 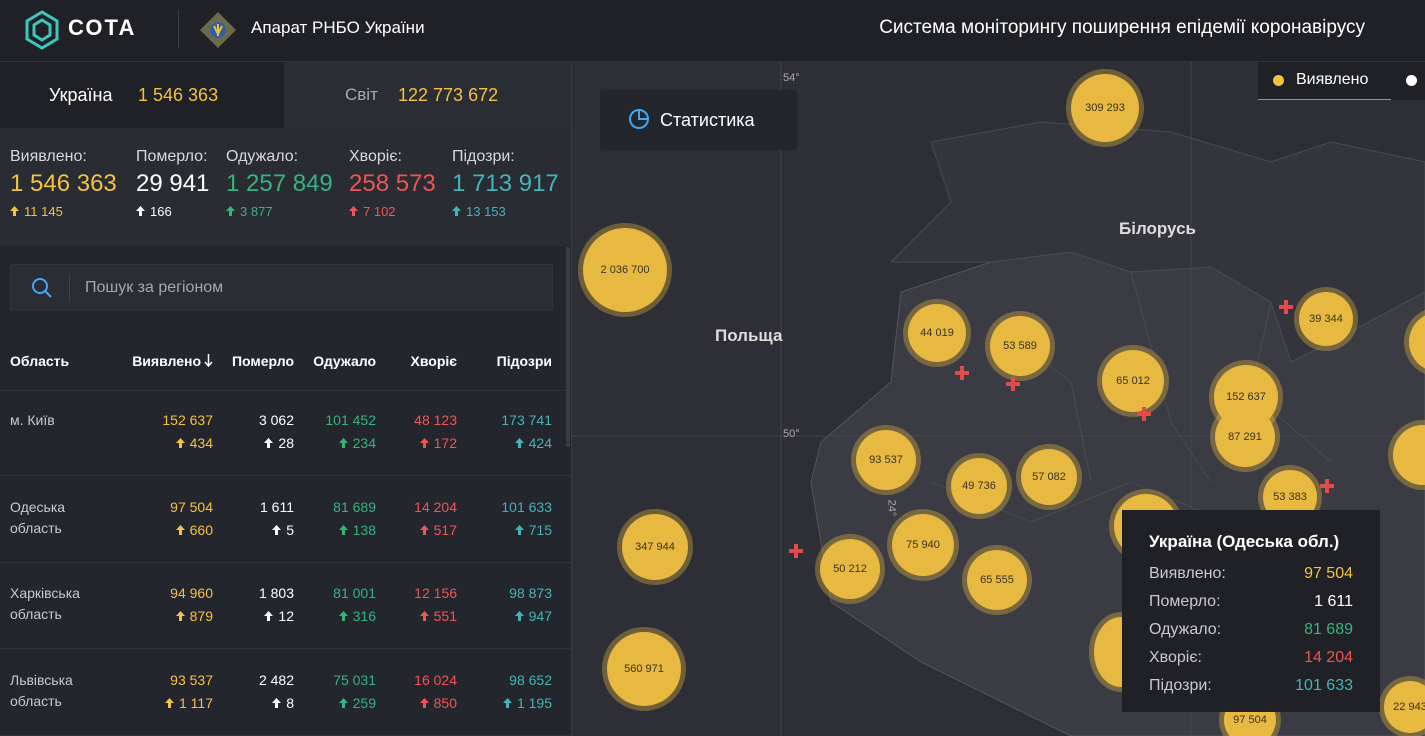 What do you see at coordinates (1175, 657) in the screenshot?
I see `tooltip-label: Хворіє:` at bounding box center [1175, 657].